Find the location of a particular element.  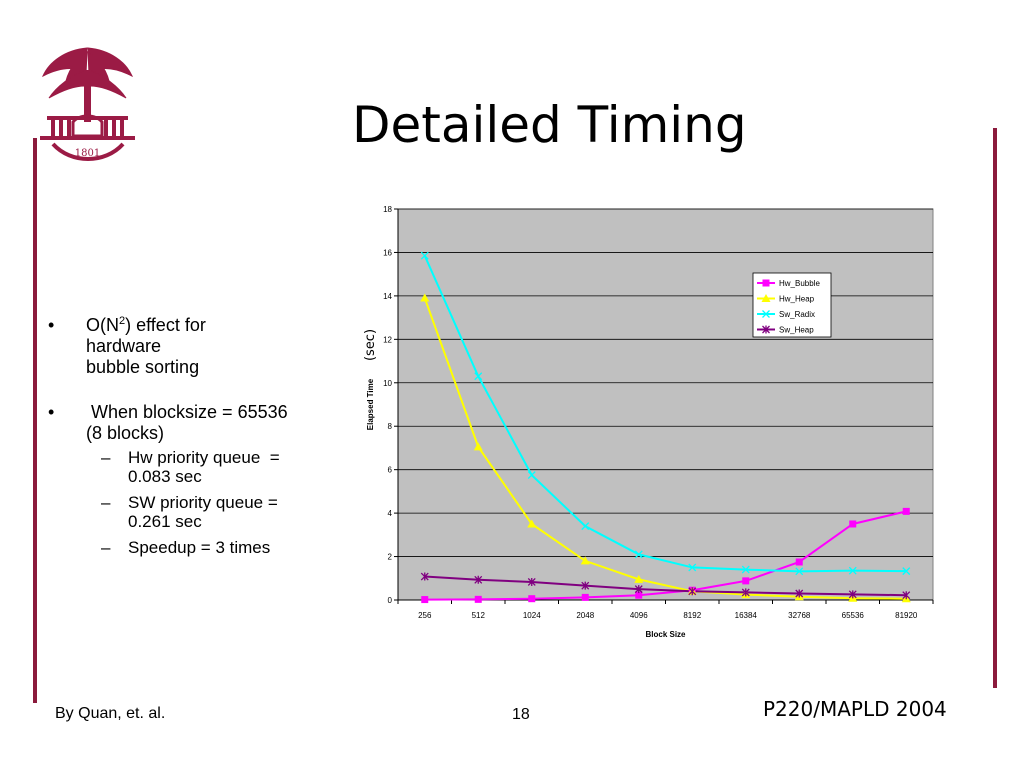

sub-bullet-item: – Speedup = 3 times is located at coordinates (208, 547).